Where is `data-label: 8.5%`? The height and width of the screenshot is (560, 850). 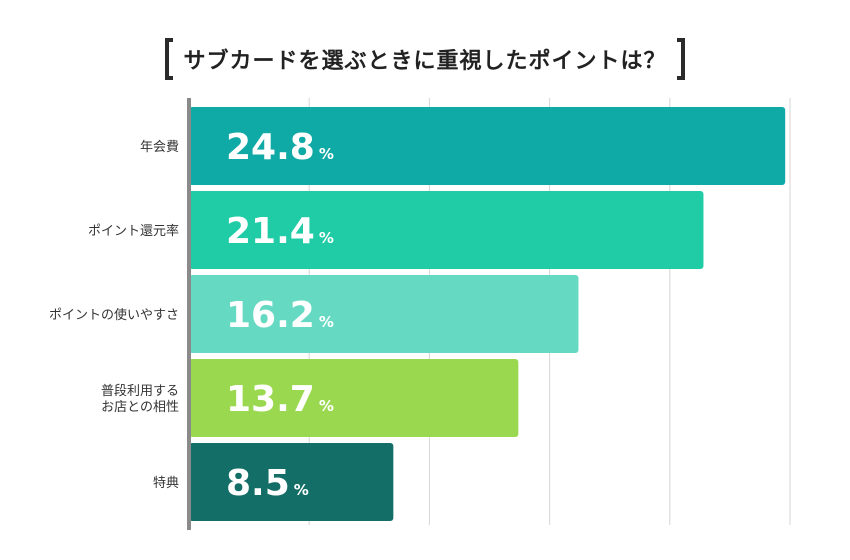
data-label: 8.5% is located at coordinates (267, 483).